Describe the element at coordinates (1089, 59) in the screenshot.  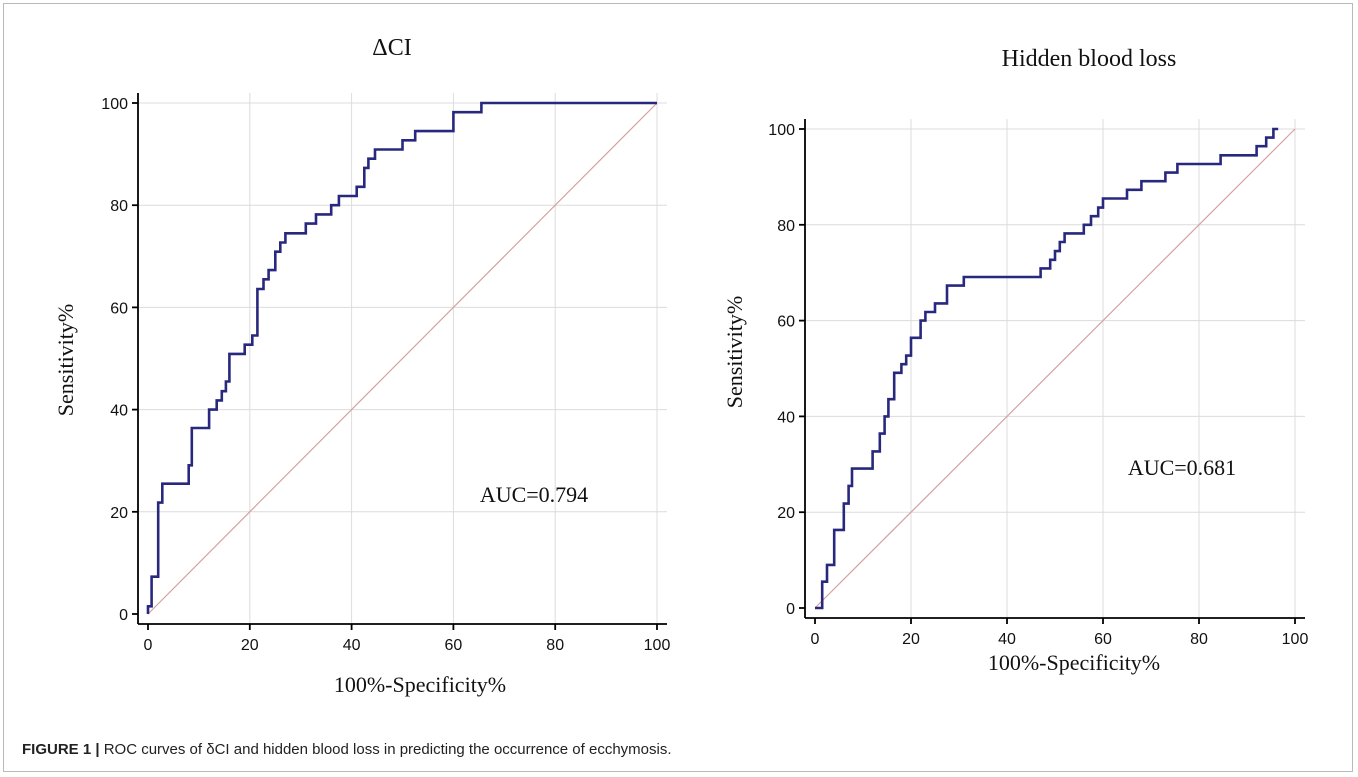
I see `chart-title: Hidden blood loss` at that location.